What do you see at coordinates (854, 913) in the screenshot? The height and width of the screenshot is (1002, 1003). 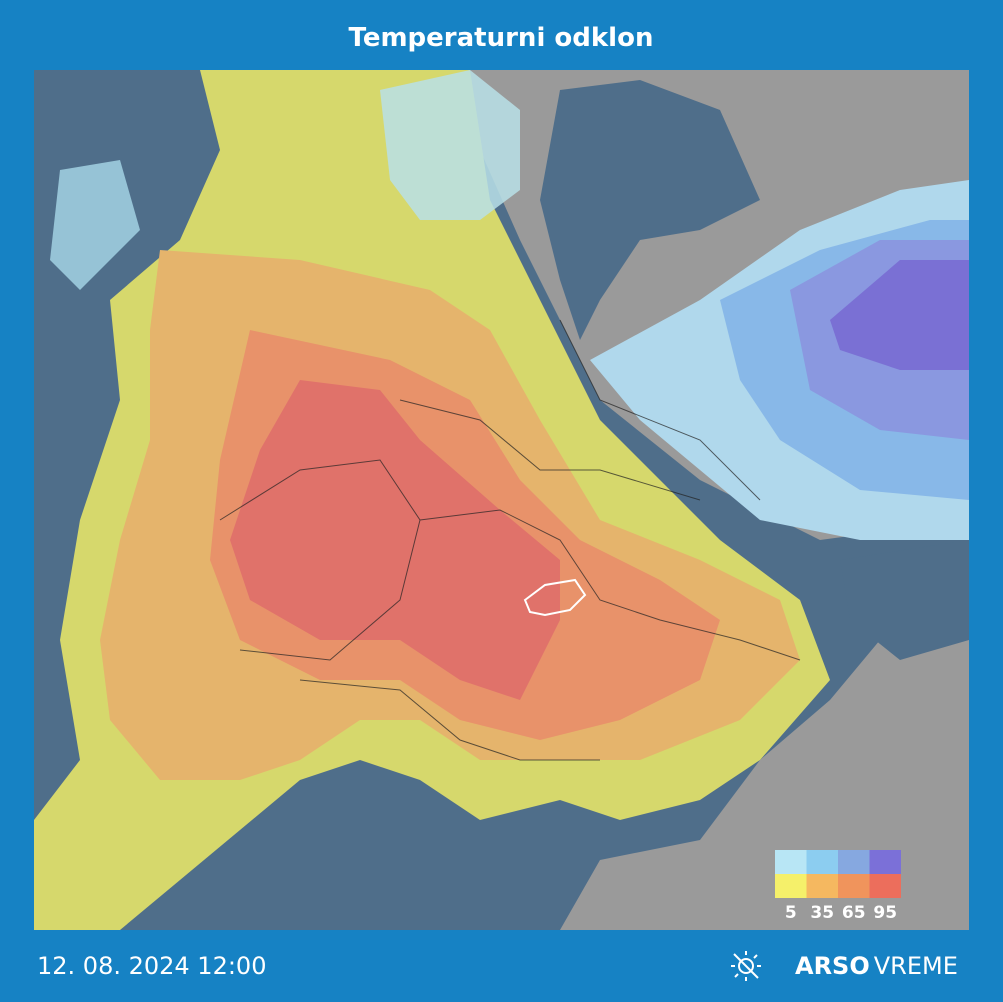 I see `legend-label: 65` at bounding box center [854, 913].